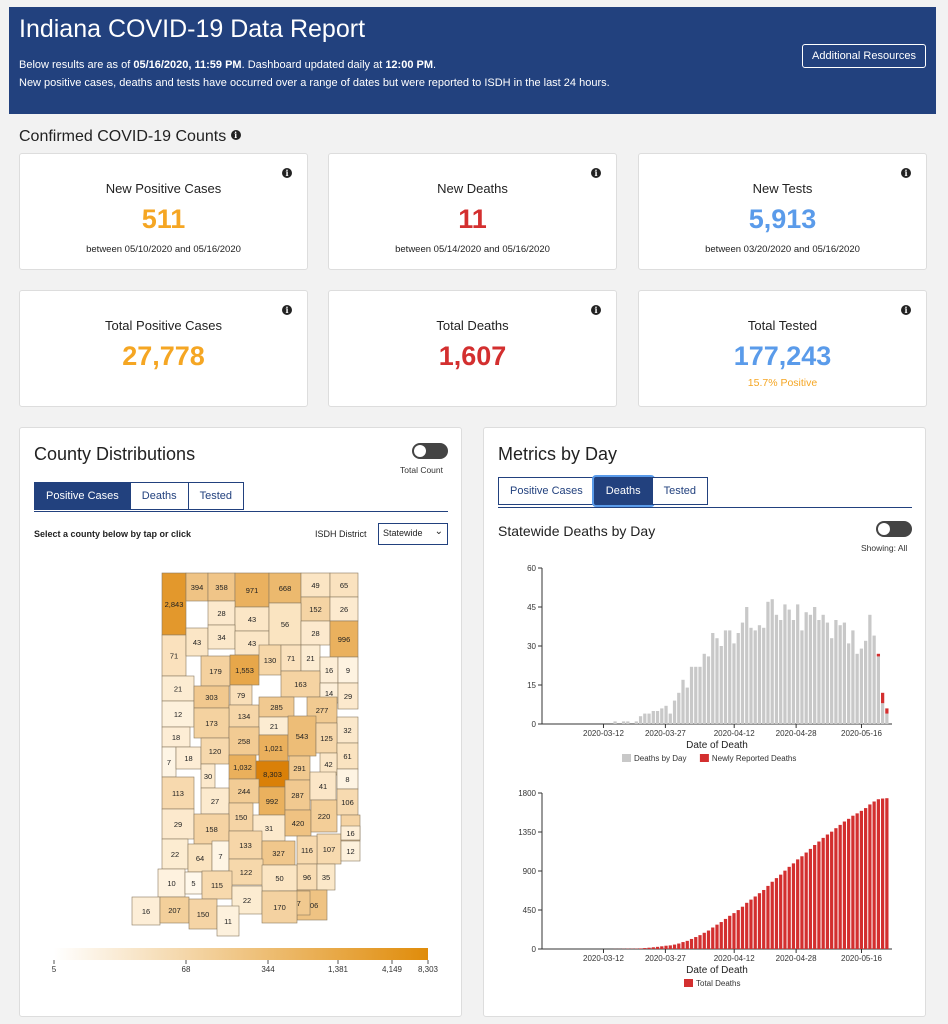 The height and width of the screenshot is (1024, 948). What do you see at coordinates (527, 793) in the screenshot?
I see `y-tick-label: 1800` at bounding box center [527, 793].